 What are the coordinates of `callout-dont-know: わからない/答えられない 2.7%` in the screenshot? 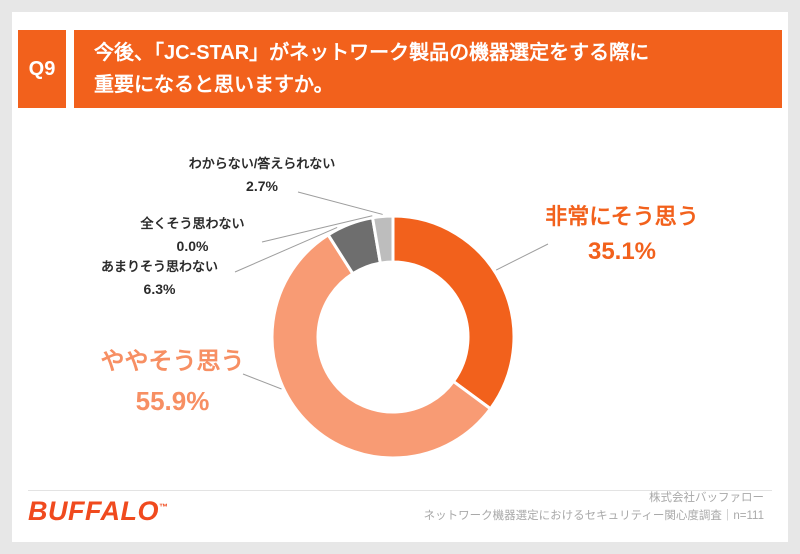 It's located at (262, 175).